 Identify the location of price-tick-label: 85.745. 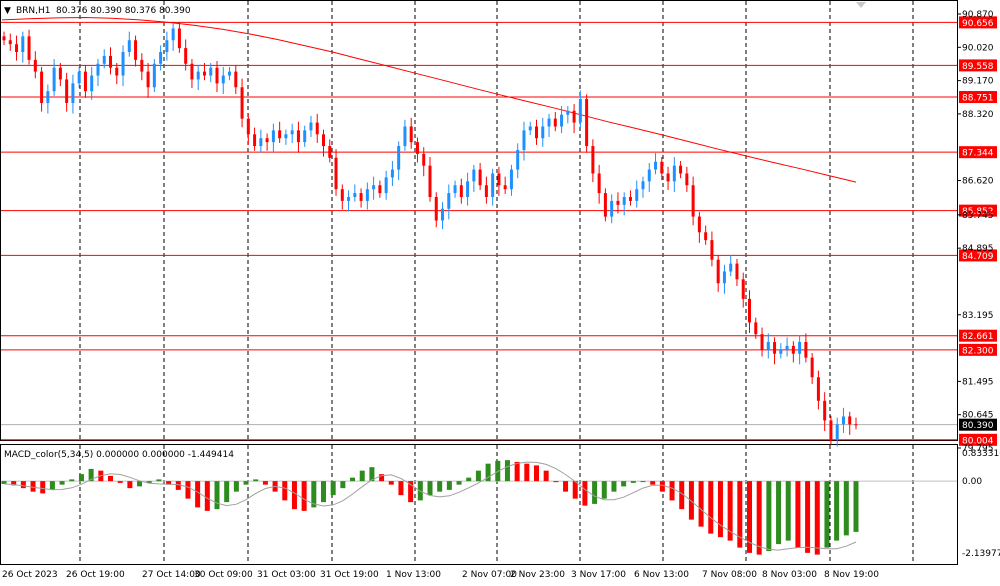
(978, 216).